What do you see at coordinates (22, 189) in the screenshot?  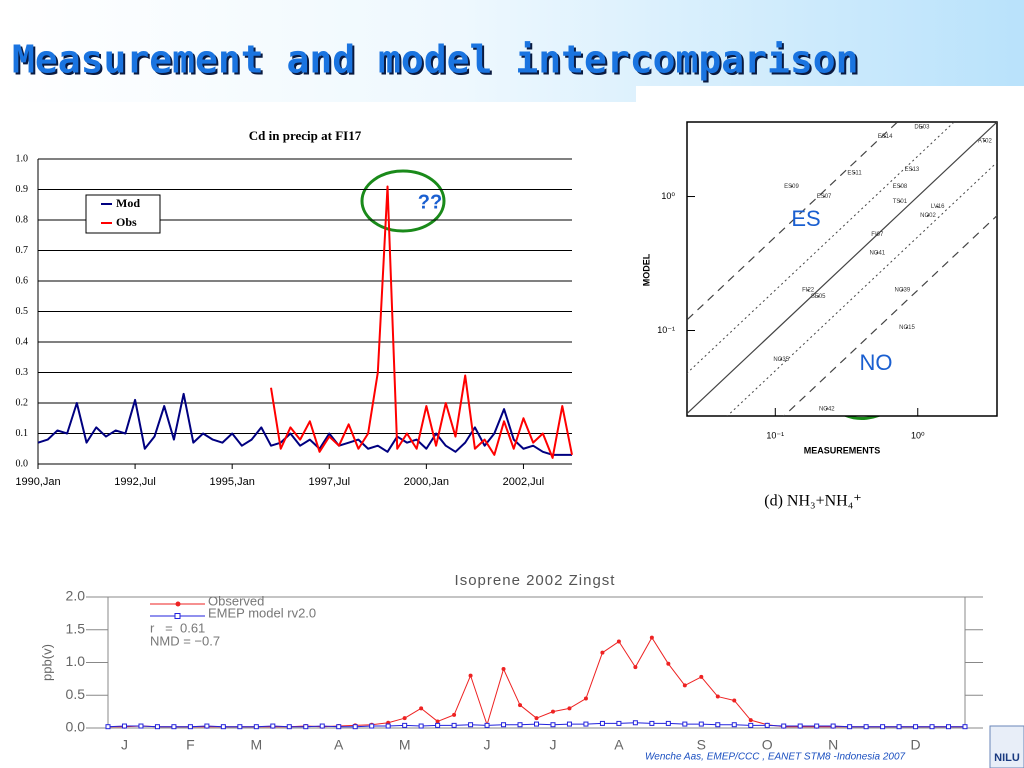 I see `y-tick-label: 0.9` at bounding box center [22, 189].